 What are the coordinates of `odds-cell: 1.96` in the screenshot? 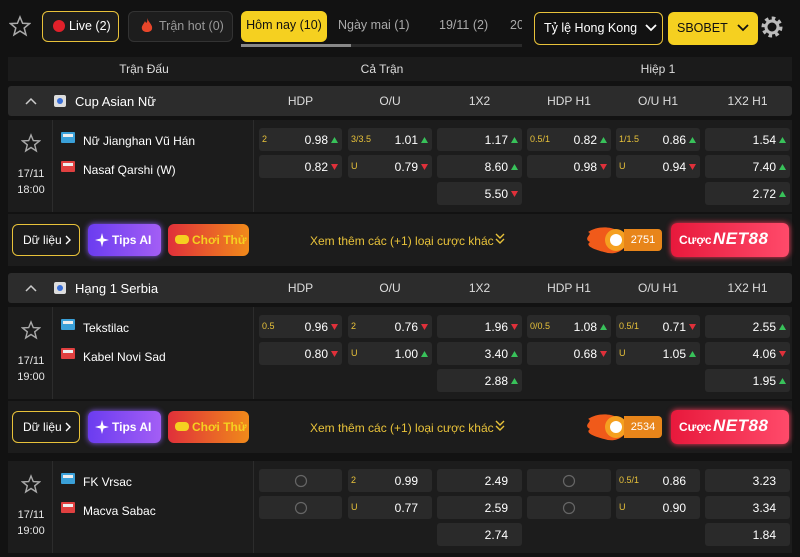 It's located at (479, 326).